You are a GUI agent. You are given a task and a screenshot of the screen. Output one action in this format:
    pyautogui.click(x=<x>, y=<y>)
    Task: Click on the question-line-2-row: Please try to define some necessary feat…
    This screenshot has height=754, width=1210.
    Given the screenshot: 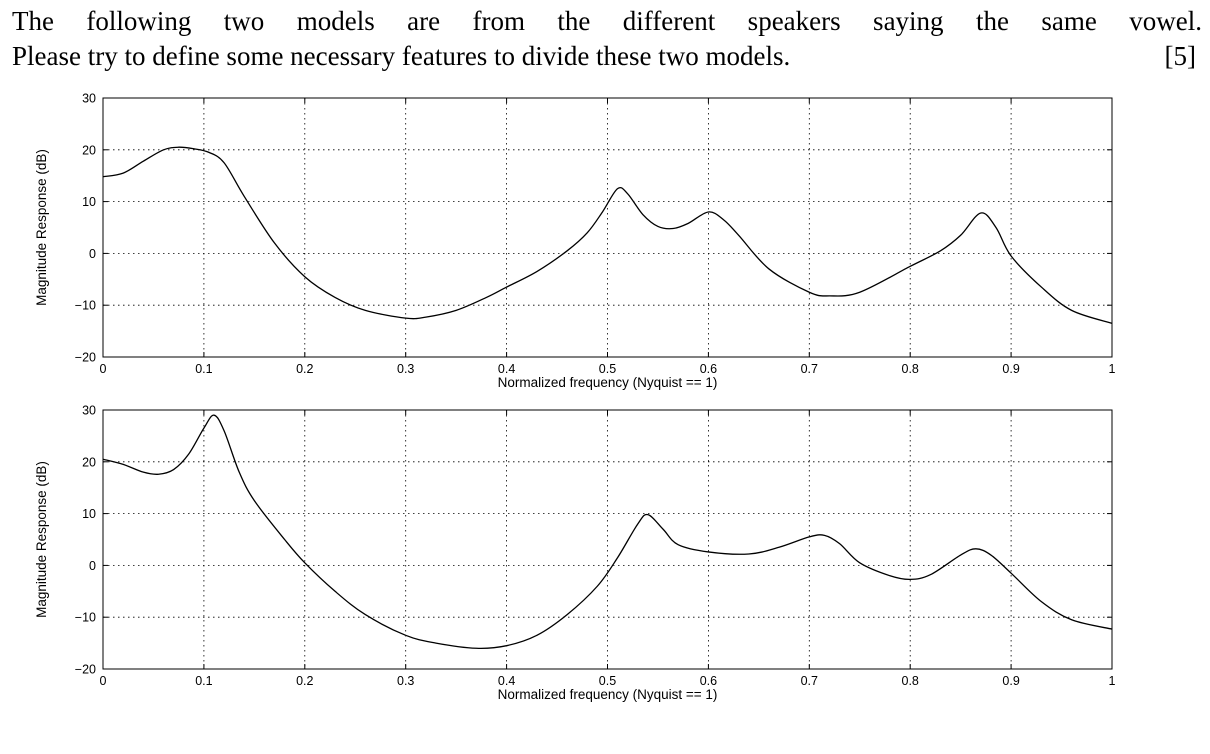 What is the action you would take?
    pyautogui.click(x=607, y=56)
    